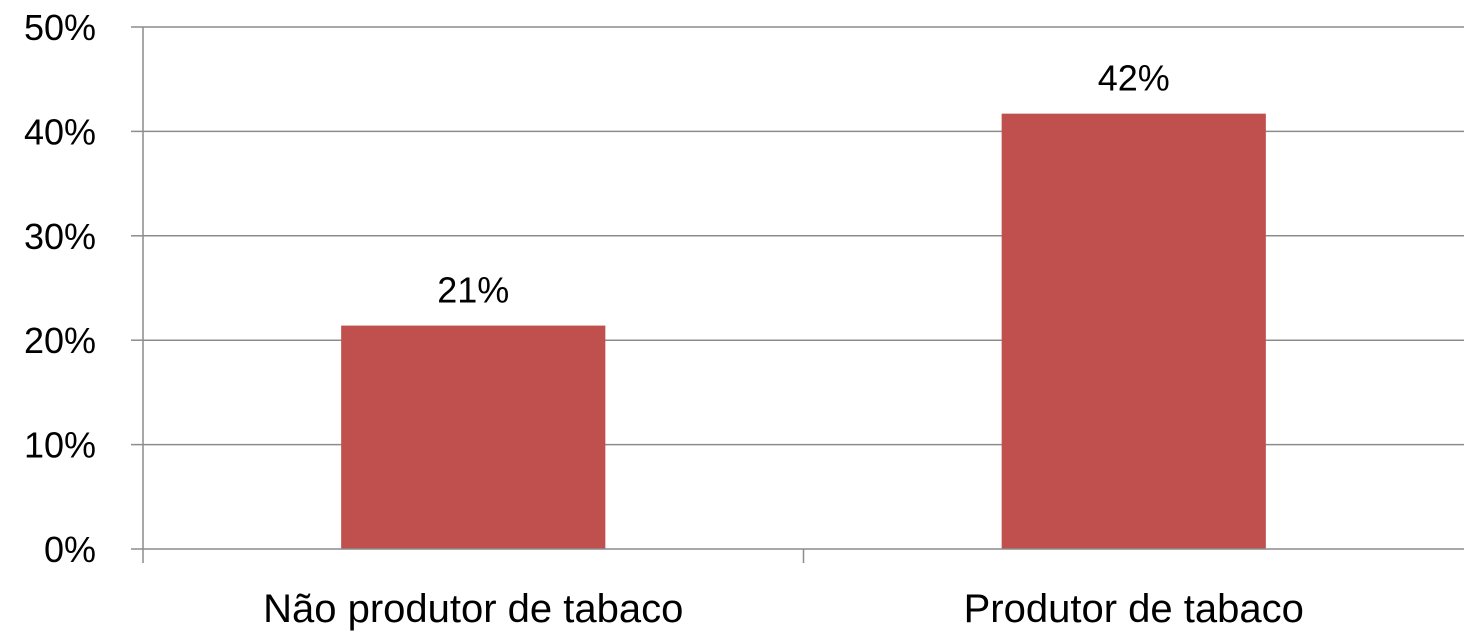 The width and height of the screenshot is (1464, 635). I want to click on y-tick-label: 50%, so click(60, 27).